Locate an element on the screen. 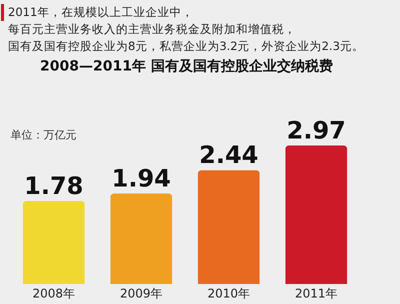  chart-title: 2008—2011年 国有及国有控股企业交纳税费 is located at coordinates (186, 65).